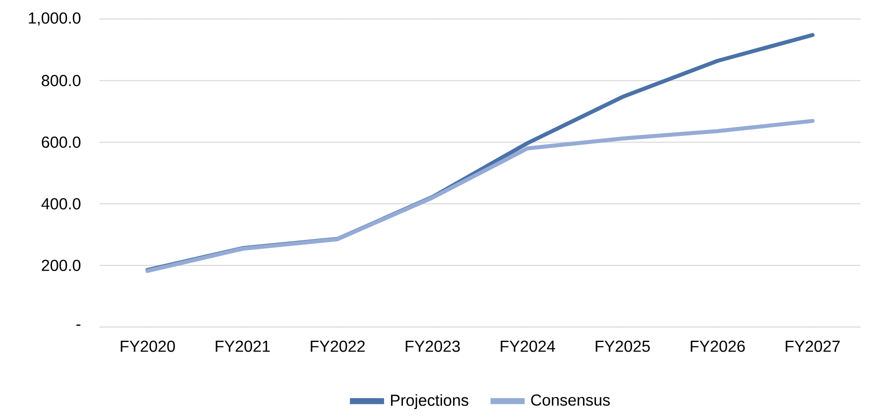 The width and height of the screenshot is (872, 420). Describe the element at coordinates (337, 346) in the screenshot. I see `x-tick-label: FY2022` at that location.